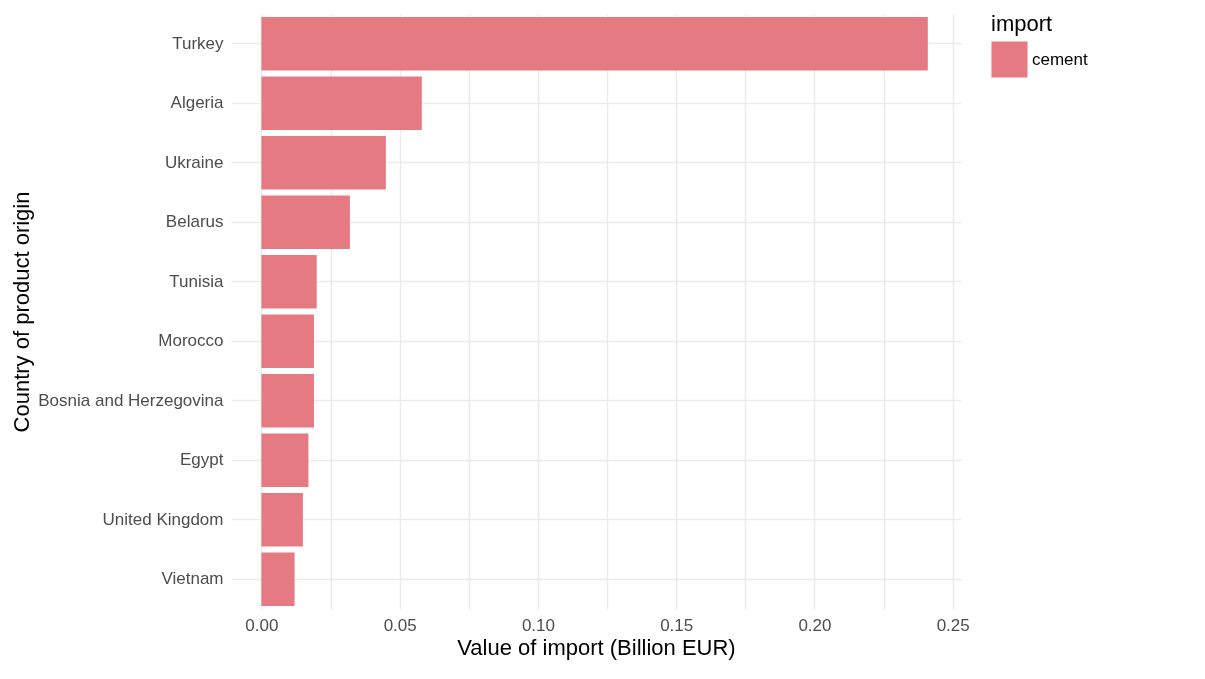 The image size is (1205, 679). Describe the element at coordinates (22, 312) in the screenshot. I see `y-axis-title: Country of product origin` at that location.